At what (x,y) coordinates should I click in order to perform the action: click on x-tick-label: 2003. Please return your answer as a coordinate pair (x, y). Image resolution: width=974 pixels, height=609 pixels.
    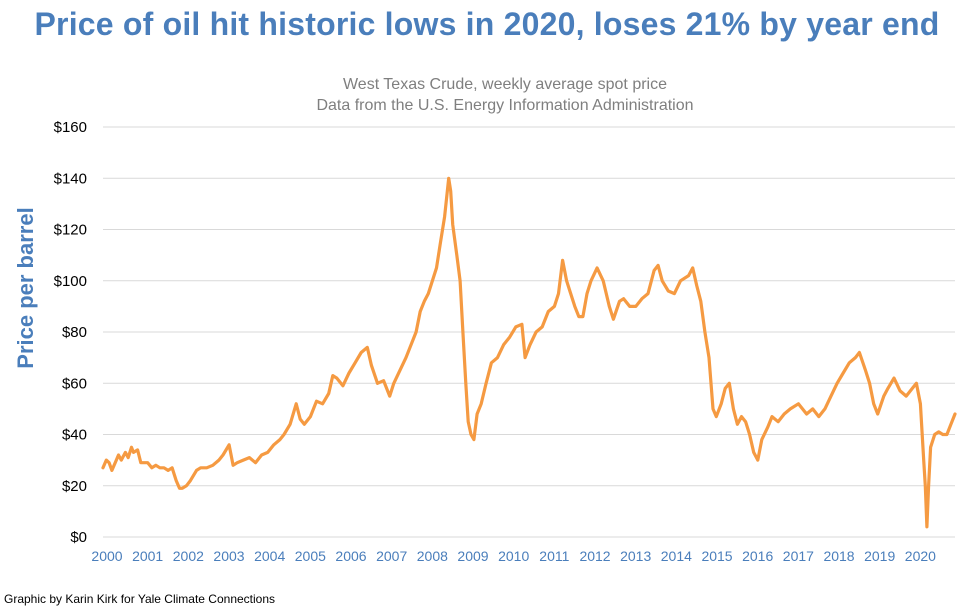
    Looking at the image, I should click on (228, 556).